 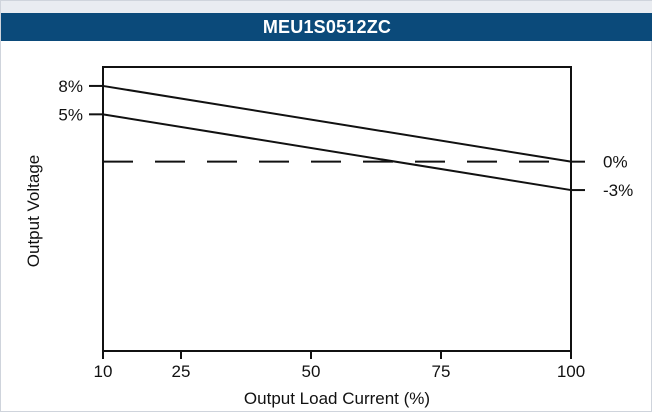 I want to click on x-tick-label: 100, so click(x=571, y=371).